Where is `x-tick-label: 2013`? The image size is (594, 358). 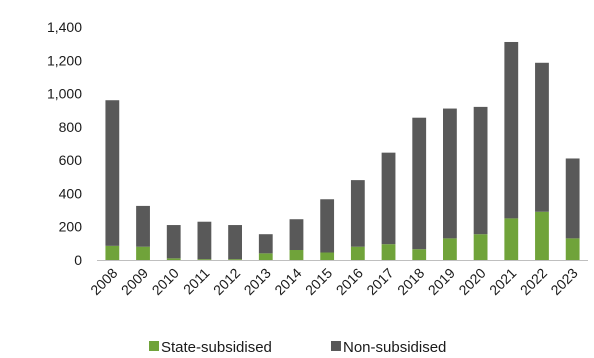 x-tick-label: 2013 is located at coordinates (257, 281).